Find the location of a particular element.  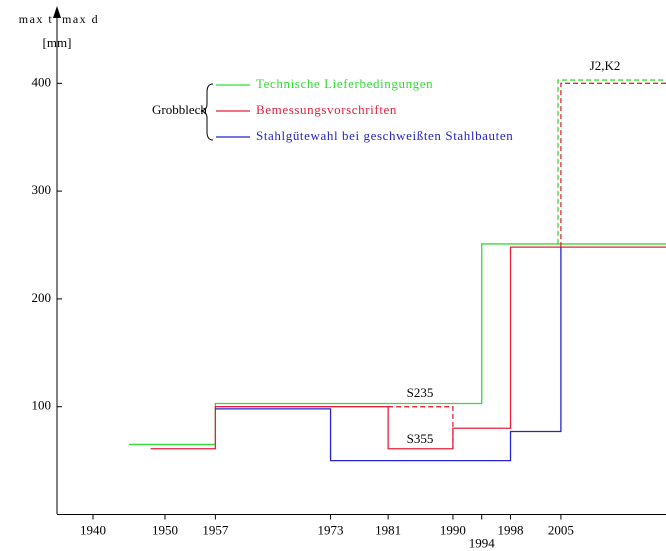

y-tick-label: 400 is located at coordinates (42, 81).